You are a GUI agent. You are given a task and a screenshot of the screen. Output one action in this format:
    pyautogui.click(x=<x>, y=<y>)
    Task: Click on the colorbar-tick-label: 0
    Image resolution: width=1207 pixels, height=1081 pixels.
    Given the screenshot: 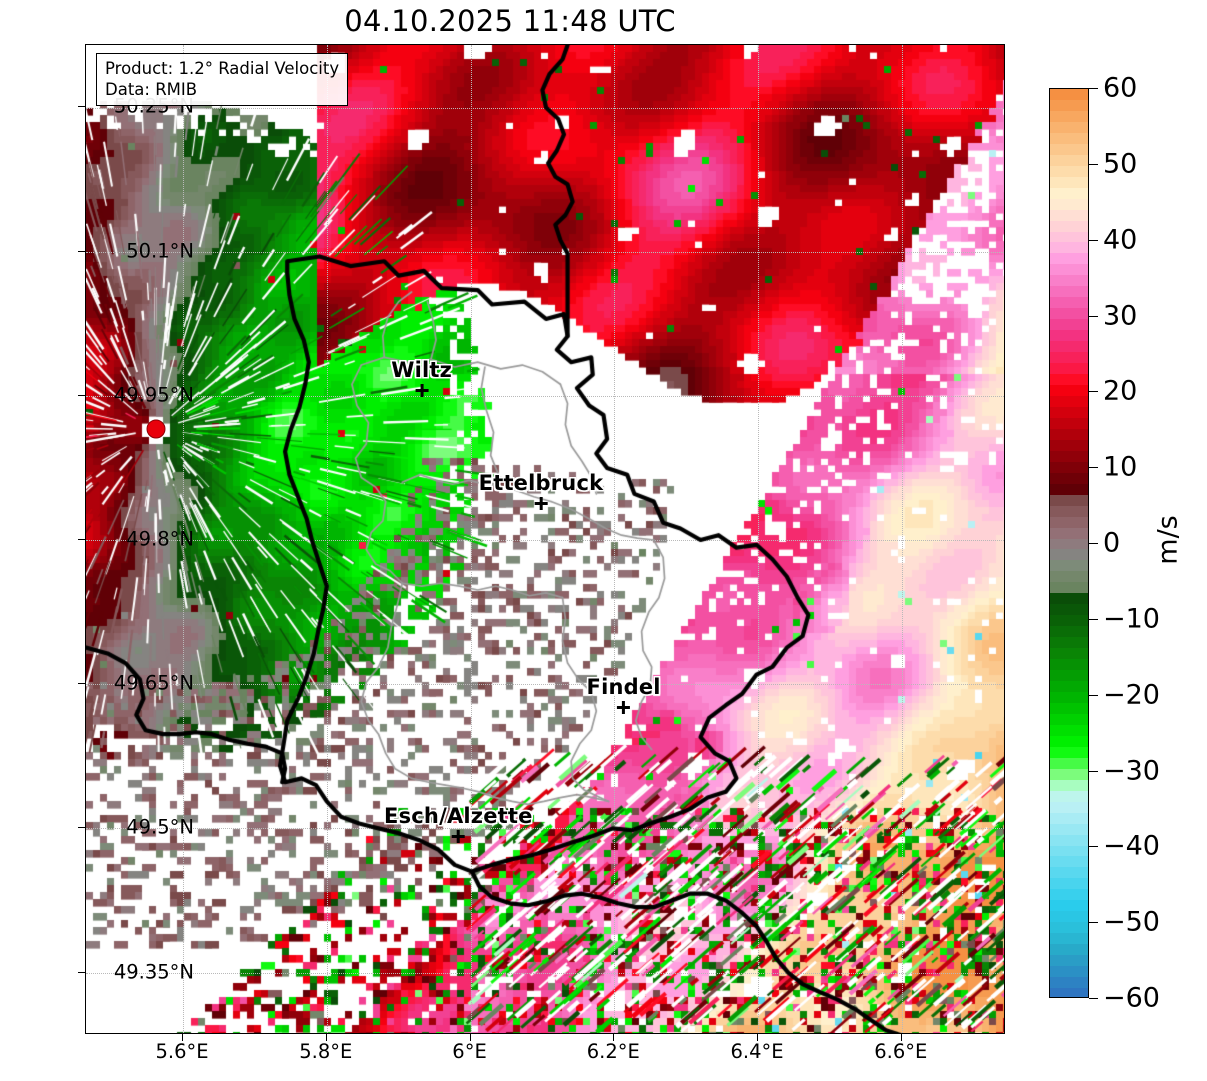 What is the action you would take?
    pyautogui.click(x=1112, y=543)
    